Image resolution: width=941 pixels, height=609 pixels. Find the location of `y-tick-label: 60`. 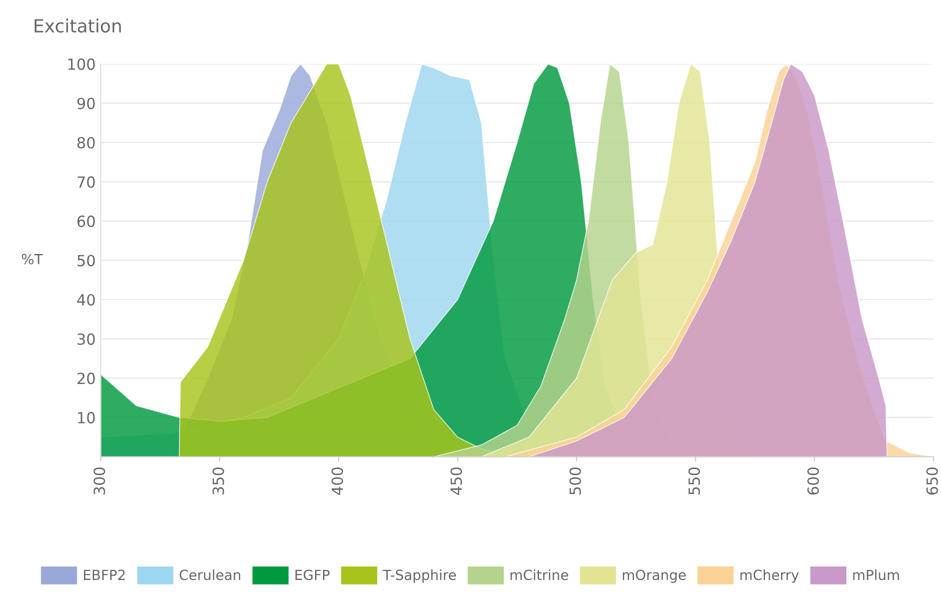

y-tick-label: 60 is located at coordinates (86, 222).